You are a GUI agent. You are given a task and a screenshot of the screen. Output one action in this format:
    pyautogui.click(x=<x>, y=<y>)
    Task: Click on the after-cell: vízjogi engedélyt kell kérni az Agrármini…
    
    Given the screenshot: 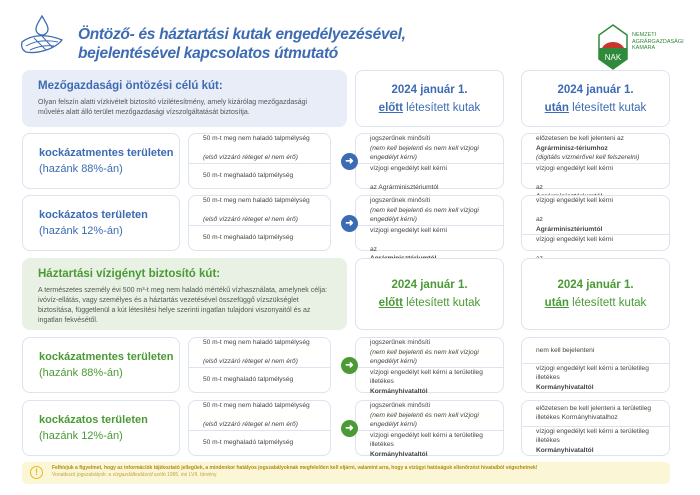 What is the action you would take?
    pyautogui.click(x=595, y=233)
    